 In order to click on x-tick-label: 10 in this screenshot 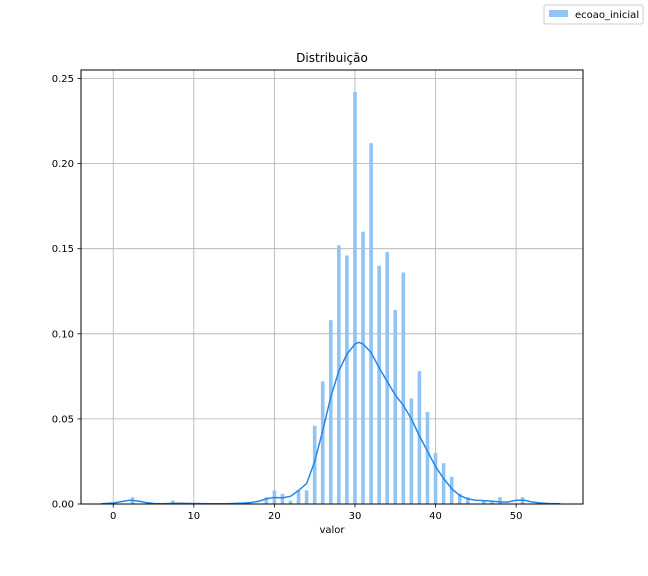, I will do `click(193, 516)`.